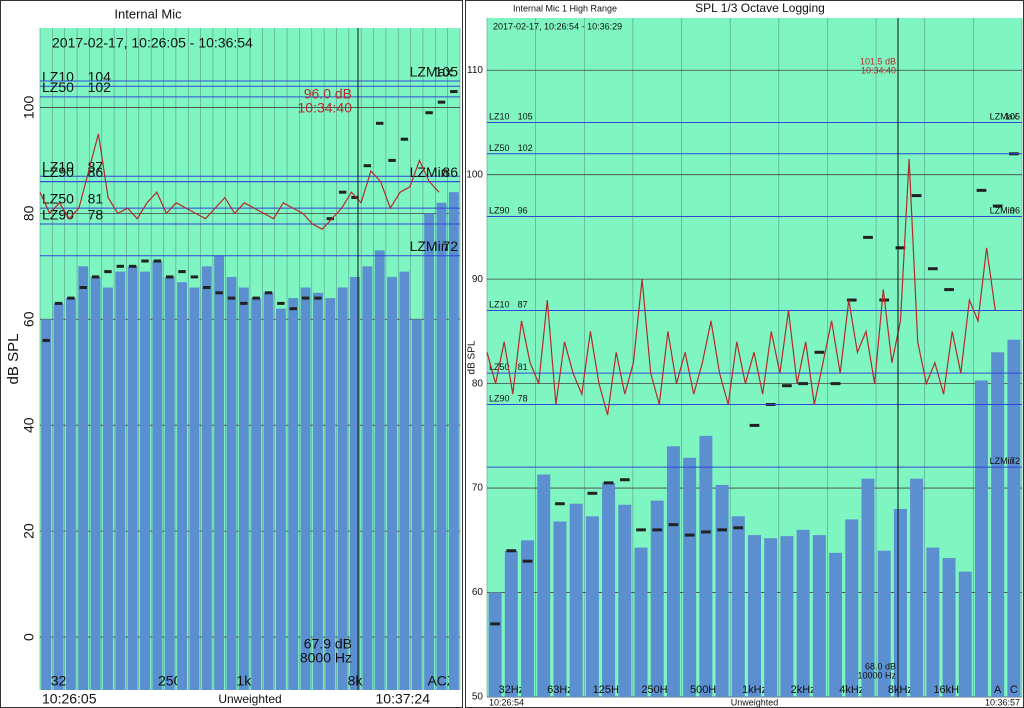  Describe the element at coordinates (1012, 116) in the screenshot. I see `reference-value: 105` at that location.